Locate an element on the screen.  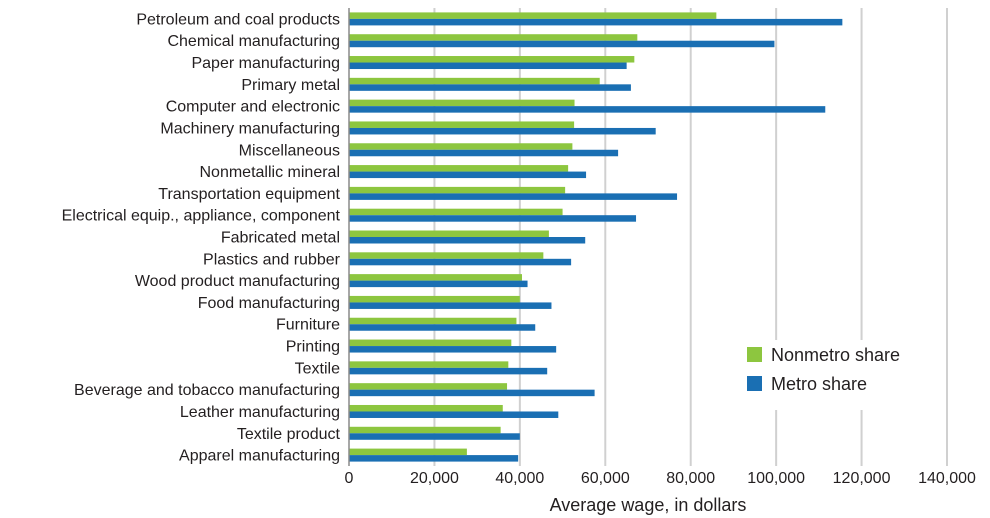
category-label: Primary metal is located at coordinates (290, 85).